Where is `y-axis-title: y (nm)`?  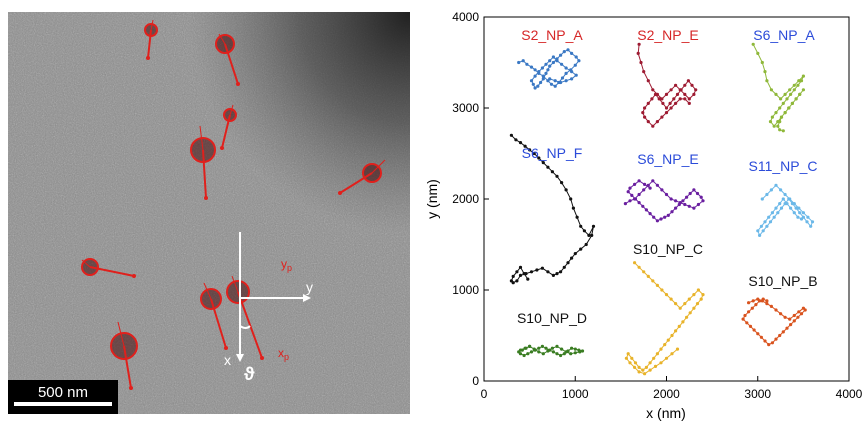
y-axis-title: y (nm) is located at coordinates (432, 199).